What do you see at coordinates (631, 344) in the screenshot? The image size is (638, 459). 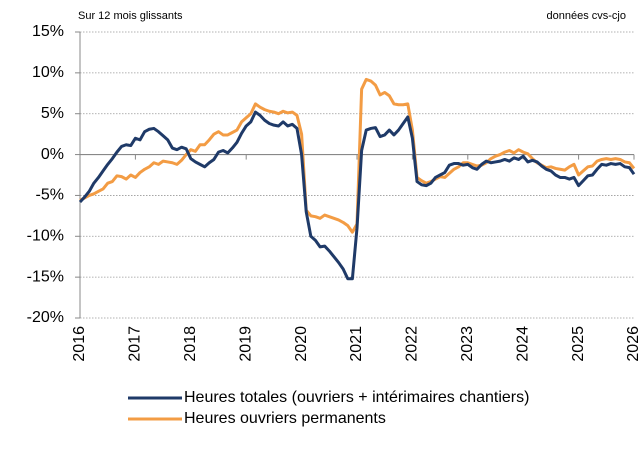 I see `x-tick-label: 2026` at bounding box center [631, 344].